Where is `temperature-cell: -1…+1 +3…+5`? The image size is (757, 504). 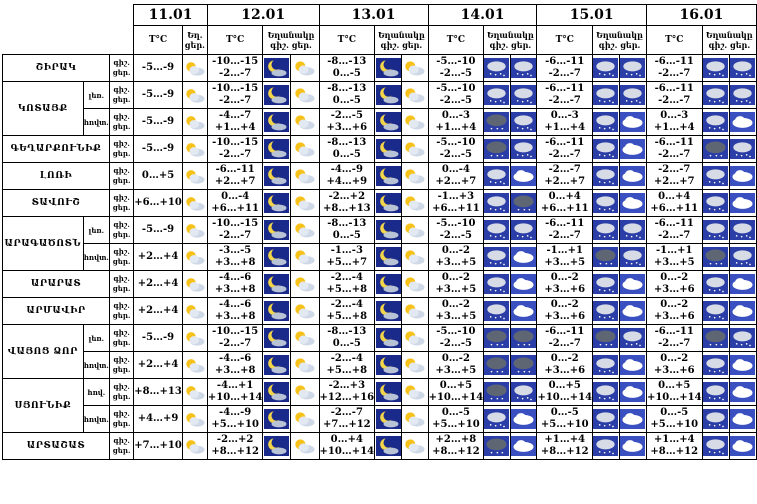 temperature-cell: -1…+1 +3…+5 is located at coordinates (674, 257).